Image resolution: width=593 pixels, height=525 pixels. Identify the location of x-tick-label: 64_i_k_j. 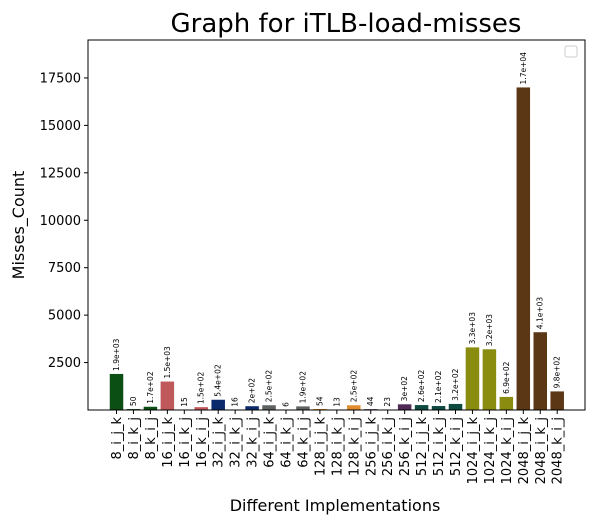
(287, 442).